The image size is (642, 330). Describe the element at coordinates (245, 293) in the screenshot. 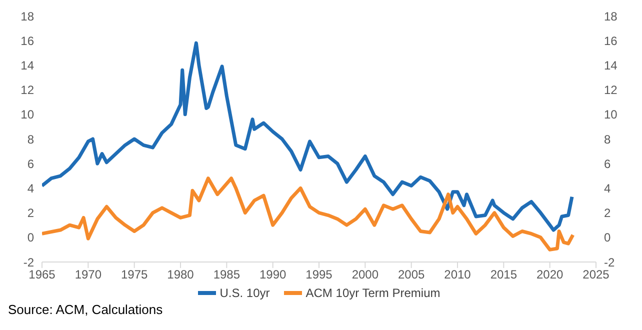

I see `legend-label: U.S. 10yr` at that location.